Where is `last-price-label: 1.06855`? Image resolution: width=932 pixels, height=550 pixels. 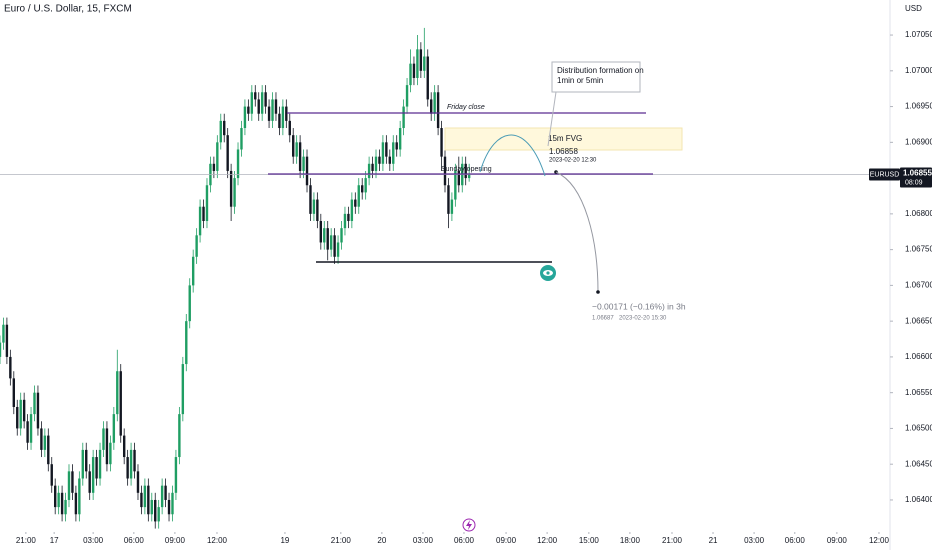 last-price-label: 1.06855 is located at coordinates (917, 173).